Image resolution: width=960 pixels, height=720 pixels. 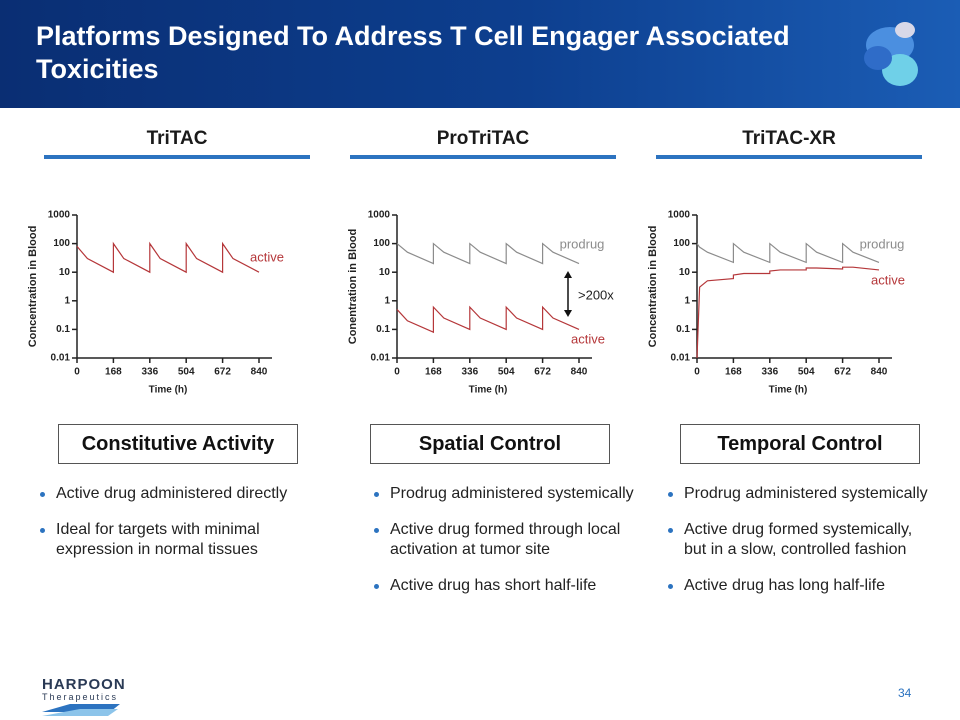 What do you see at coordinates (483, 138) in the screenshot?
I see `column-heading: ProTriTAC` at bounding box center [483, 138].